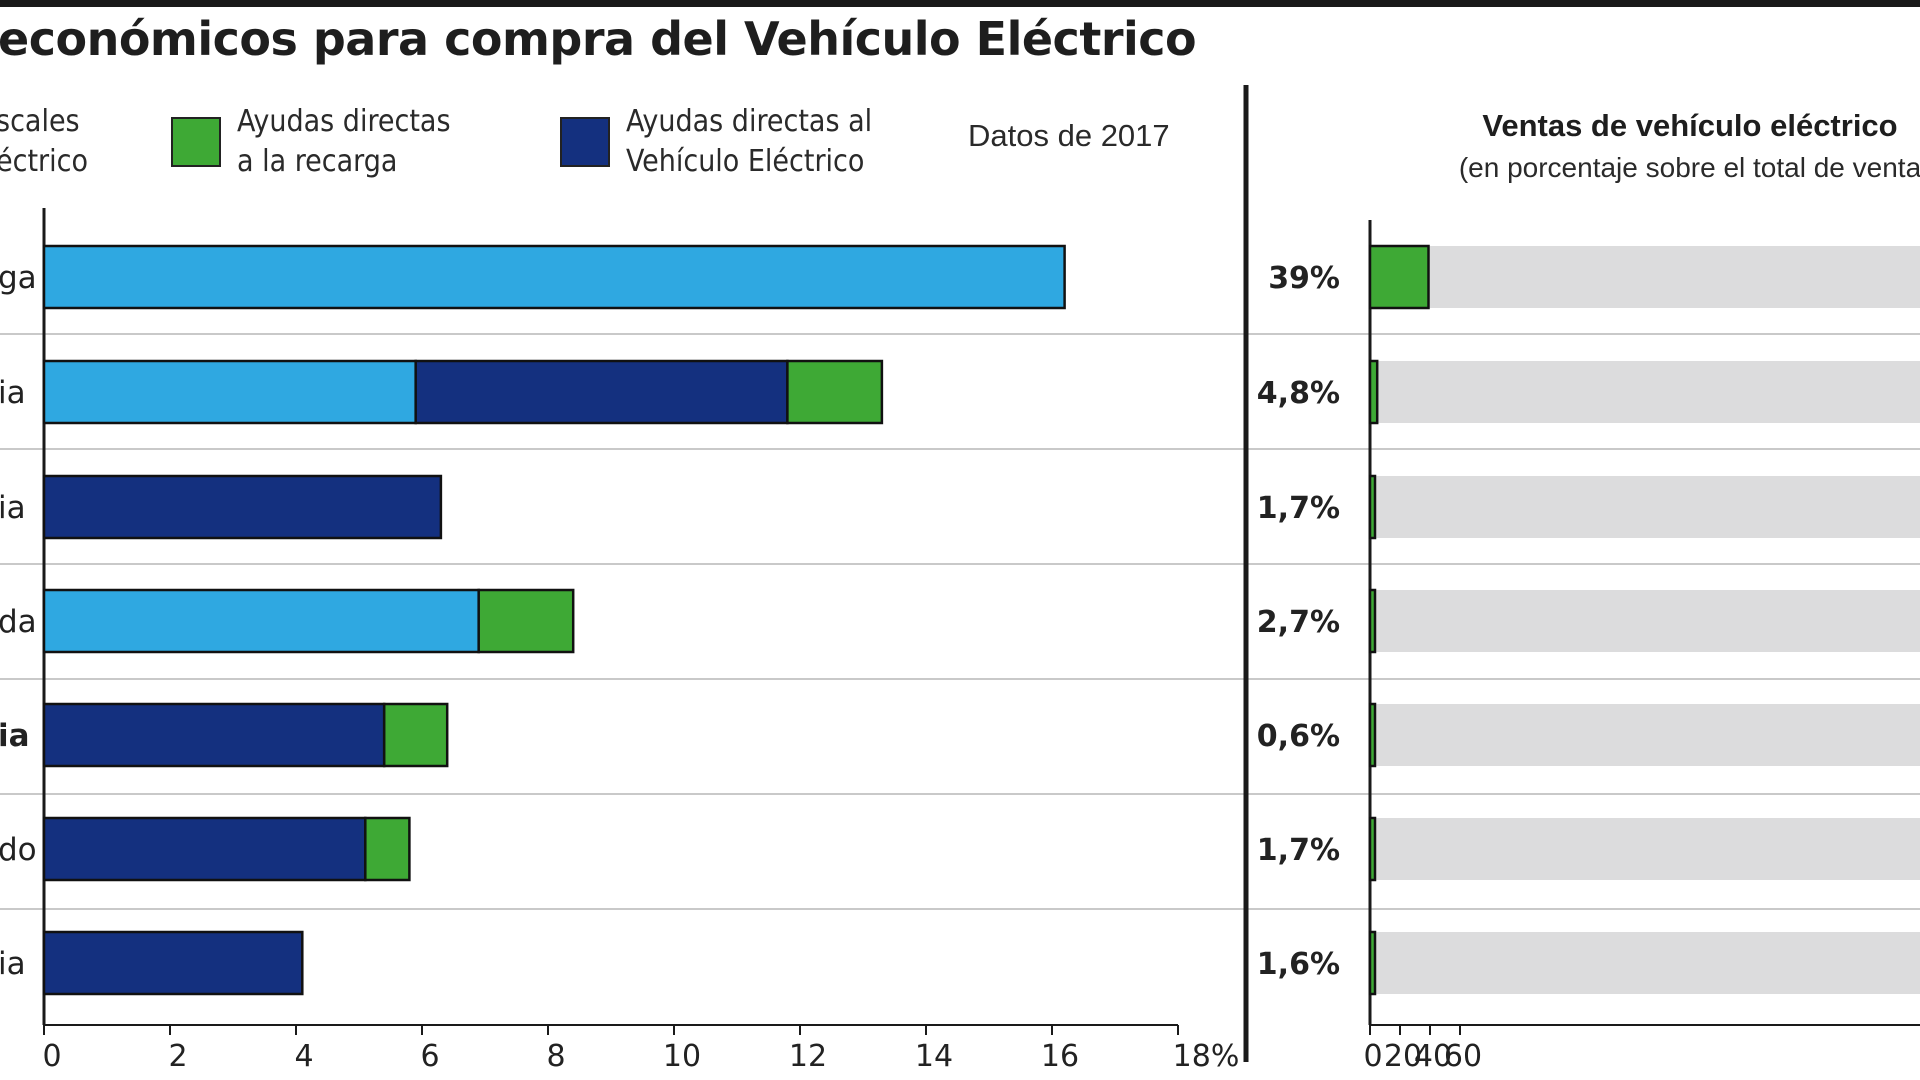  I want to click on sales-value-label: 4,8%, so click(1298, 393).